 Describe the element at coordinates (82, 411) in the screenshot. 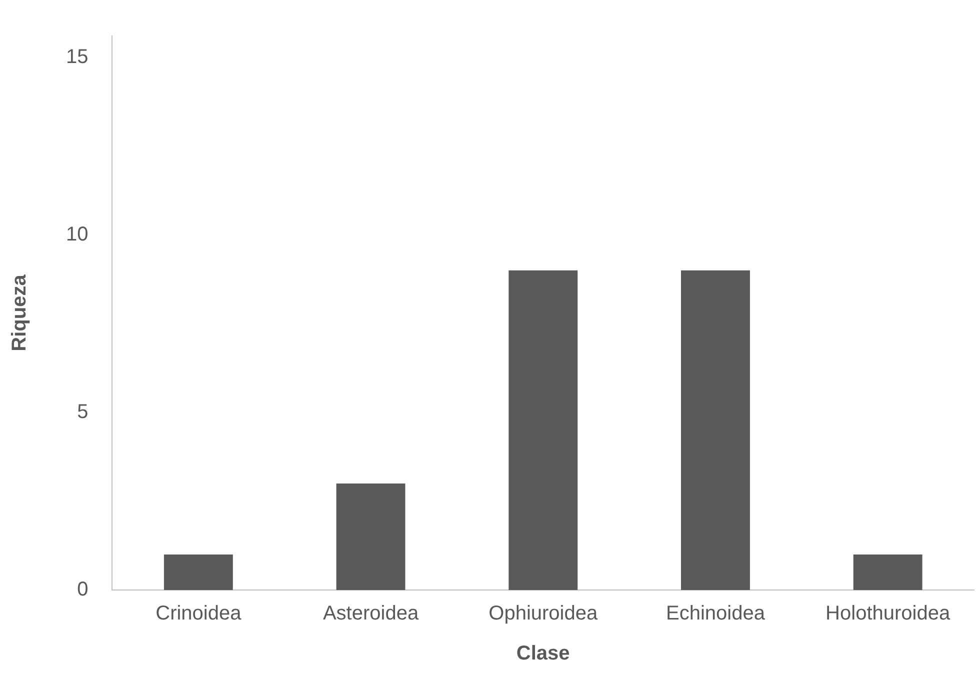

I see `y-tick-label: 5` at that location.